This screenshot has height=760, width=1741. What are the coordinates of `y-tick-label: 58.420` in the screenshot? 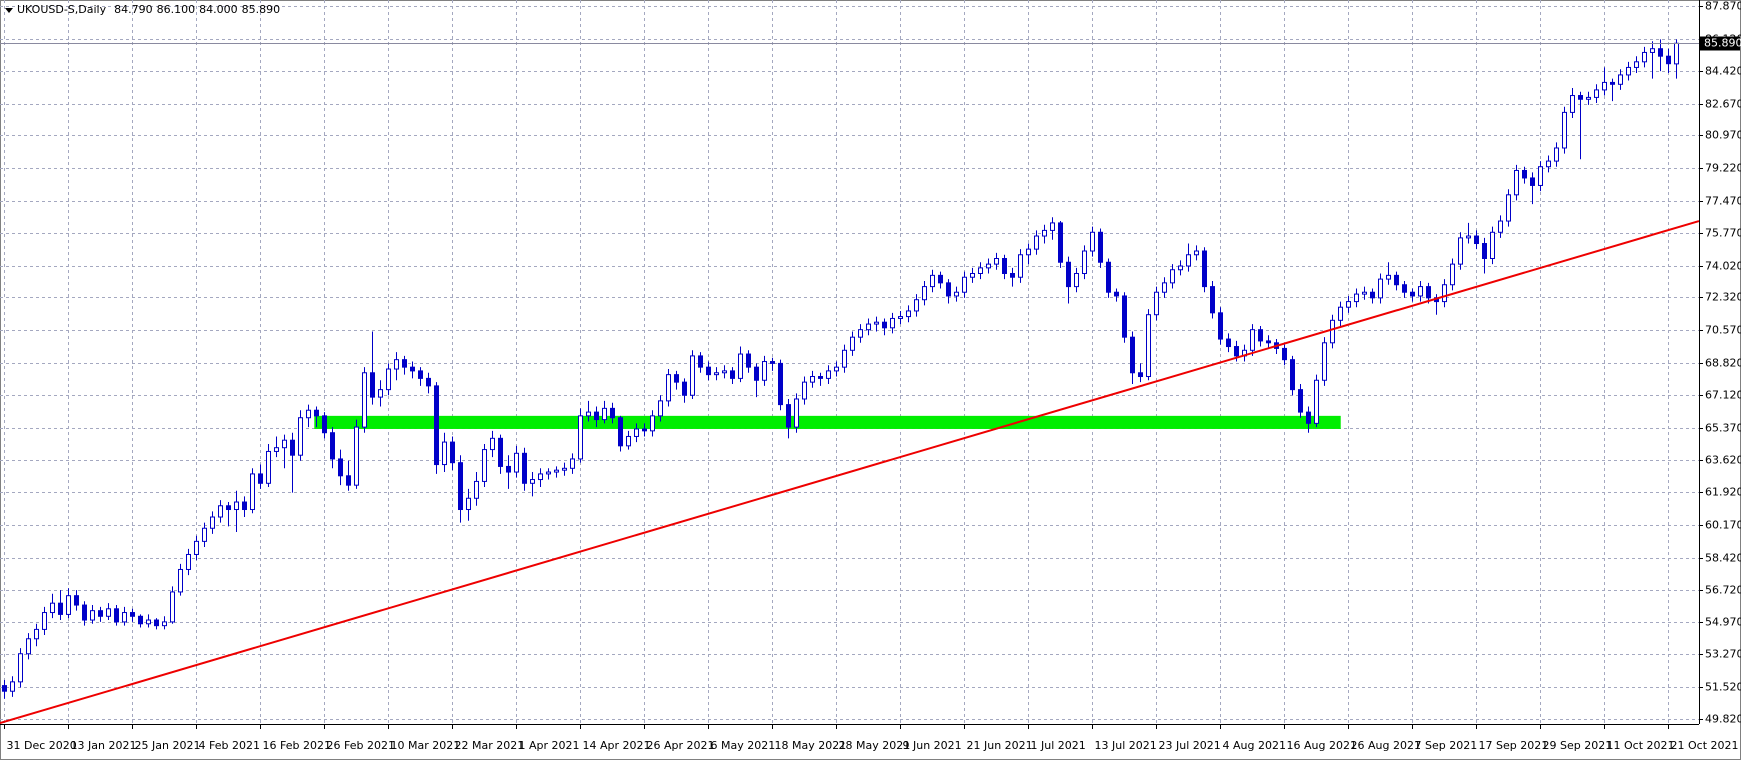 It's located at (1723, 558).